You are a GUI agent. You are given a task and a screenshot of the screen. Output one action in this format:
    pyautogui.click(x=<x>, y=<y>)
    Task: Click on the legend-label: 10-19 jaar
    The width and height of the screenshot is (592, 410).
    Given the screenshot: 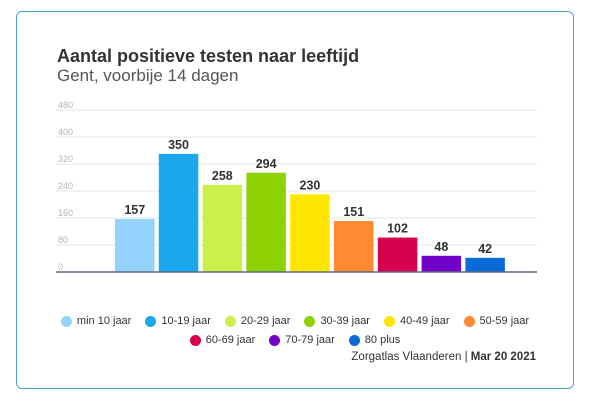 What is the action you would take?
    pyautogui.click(x=186, y=321)
    